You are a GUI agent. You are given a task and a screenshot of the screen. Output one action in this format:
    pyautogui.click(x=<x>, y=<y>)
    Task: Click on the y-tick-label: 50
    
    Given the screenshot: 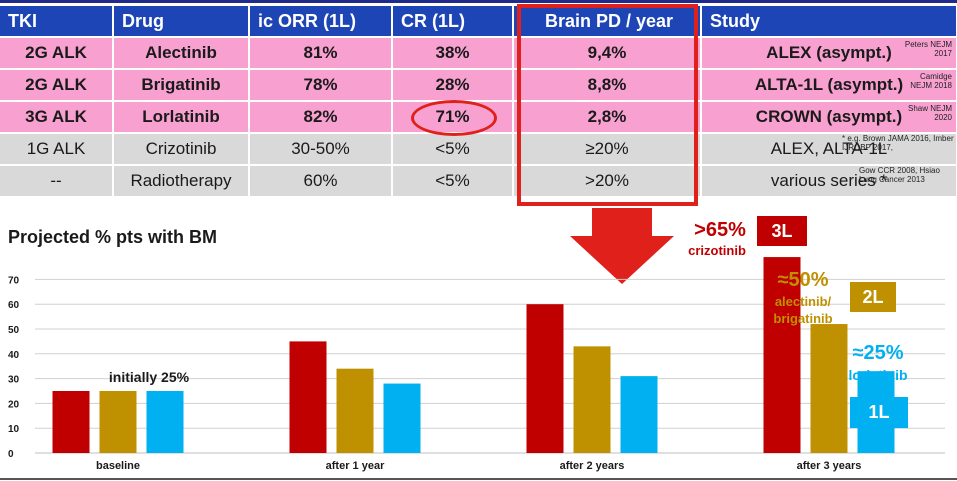 What is the action you would take?
    pyautogui.click(x=14, y=330)
    